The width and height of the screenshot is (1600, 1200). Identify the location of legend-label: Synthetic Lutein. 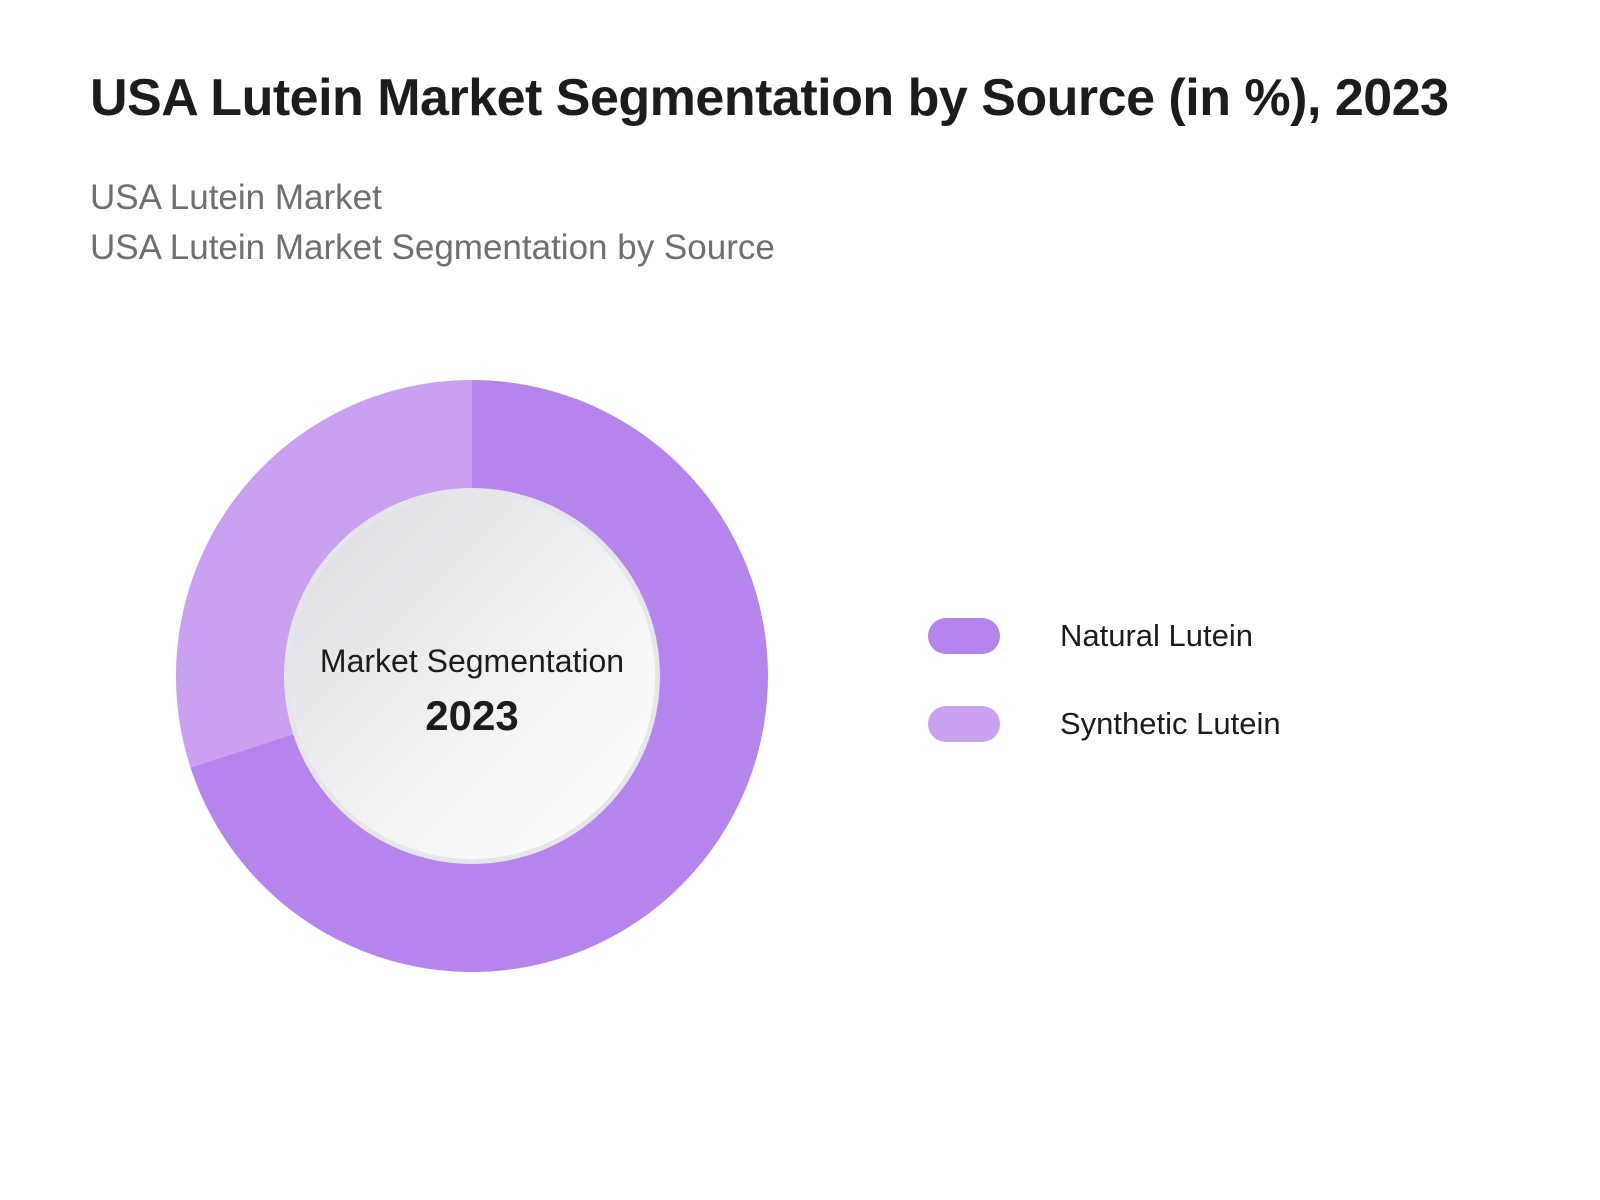
(1170, 723).